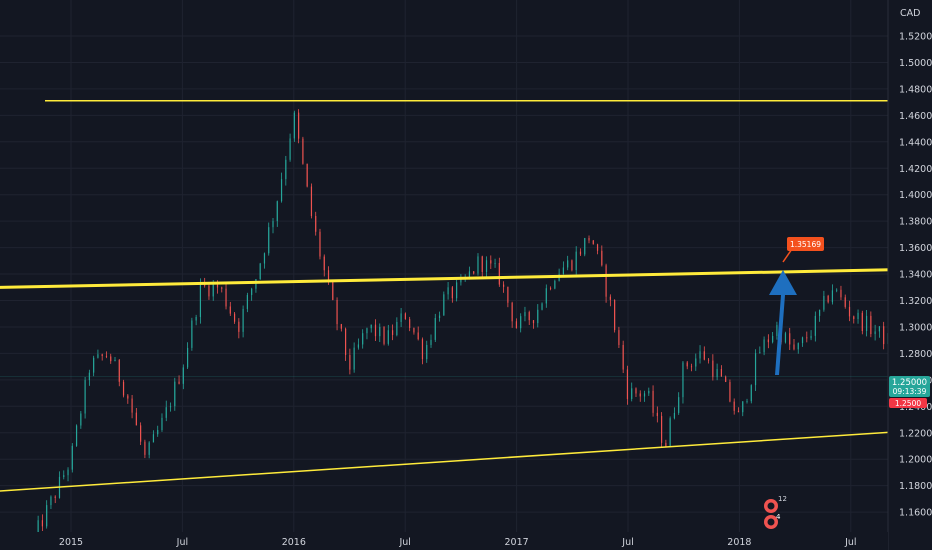  I want to click on time-axis-background, so click(444, 541).